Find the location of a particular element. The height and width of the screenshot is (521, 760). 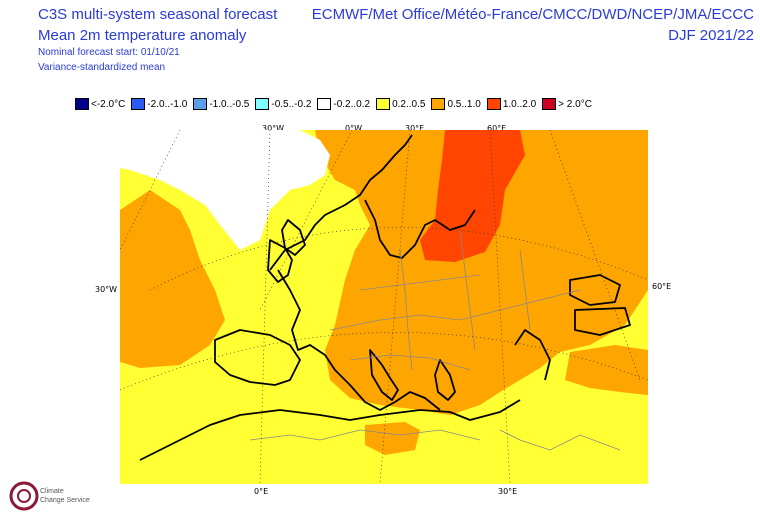

copernicus-logo is located at coordinates (24, 496).